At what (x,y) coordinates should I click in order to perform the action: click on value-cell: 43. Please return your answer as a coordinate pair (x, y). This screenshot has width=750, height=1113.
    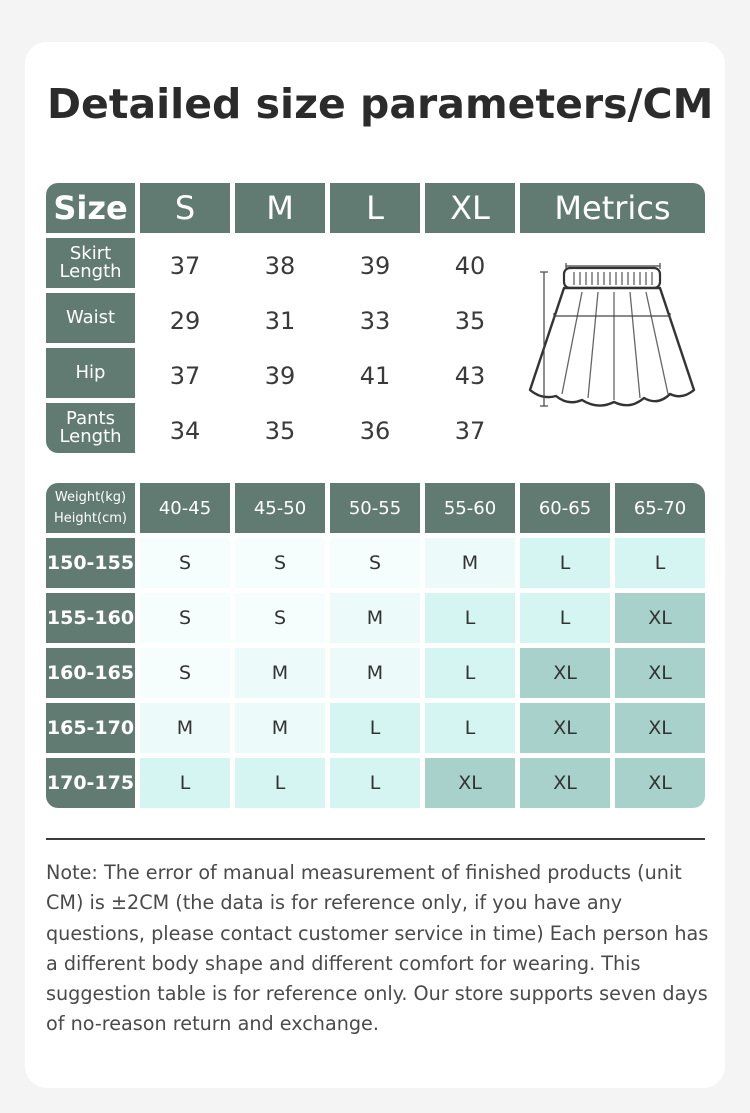
    Looking at the image, I should click on (470, 375).